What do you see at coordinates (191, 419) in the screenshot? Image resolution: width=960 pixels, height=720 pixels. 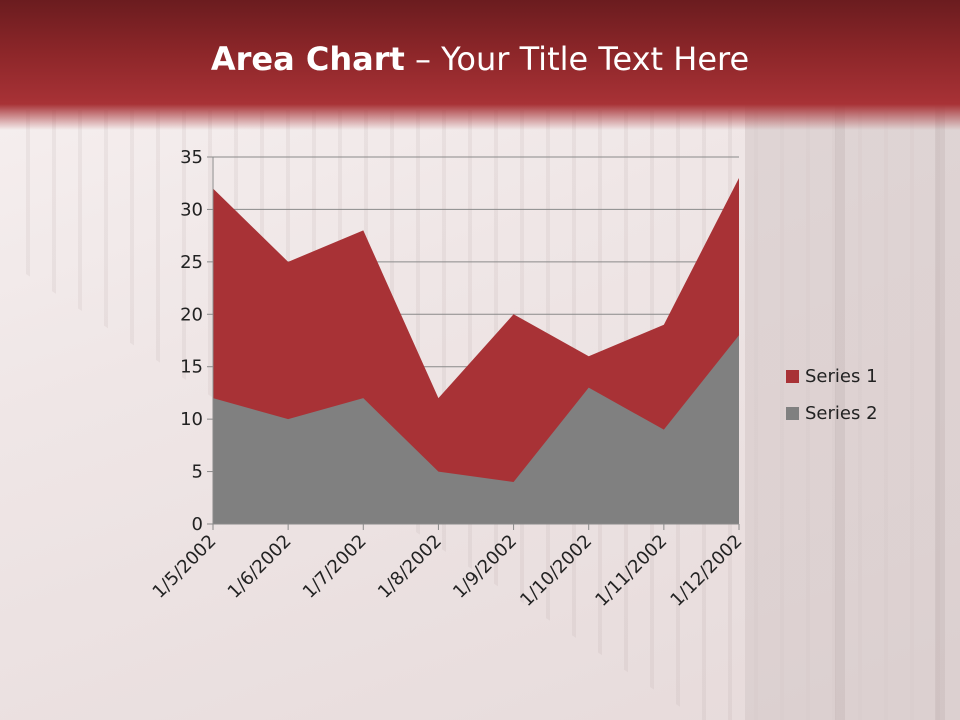 I see `y-tick-label: 10` at bounding box center [191, 419].